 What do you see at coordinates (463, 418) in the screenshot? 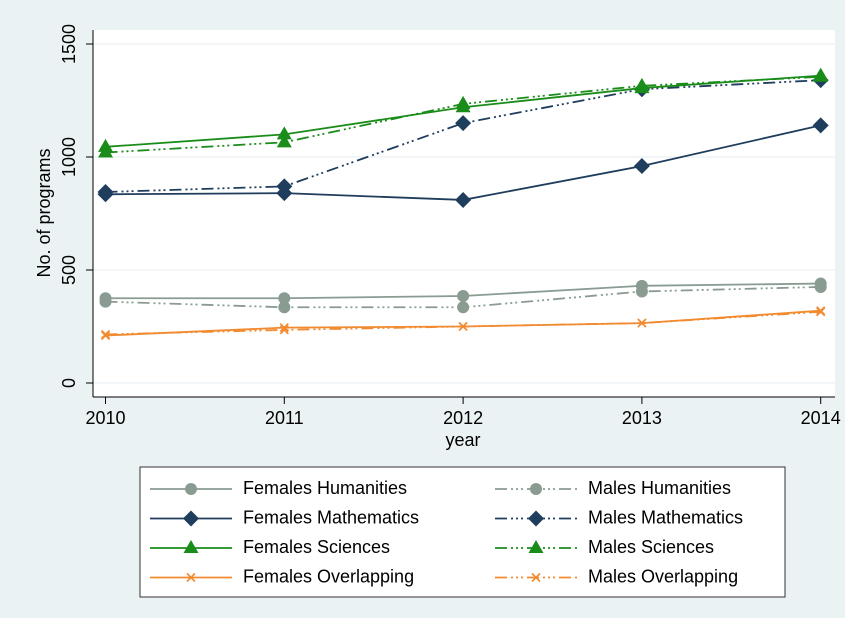
I see `x-tick-label: 2012` at bounding box center [463, 418].